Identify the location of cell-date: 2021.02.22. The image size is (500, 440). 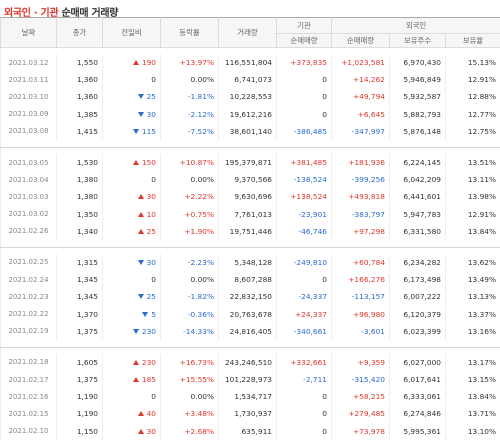
(29, 313).